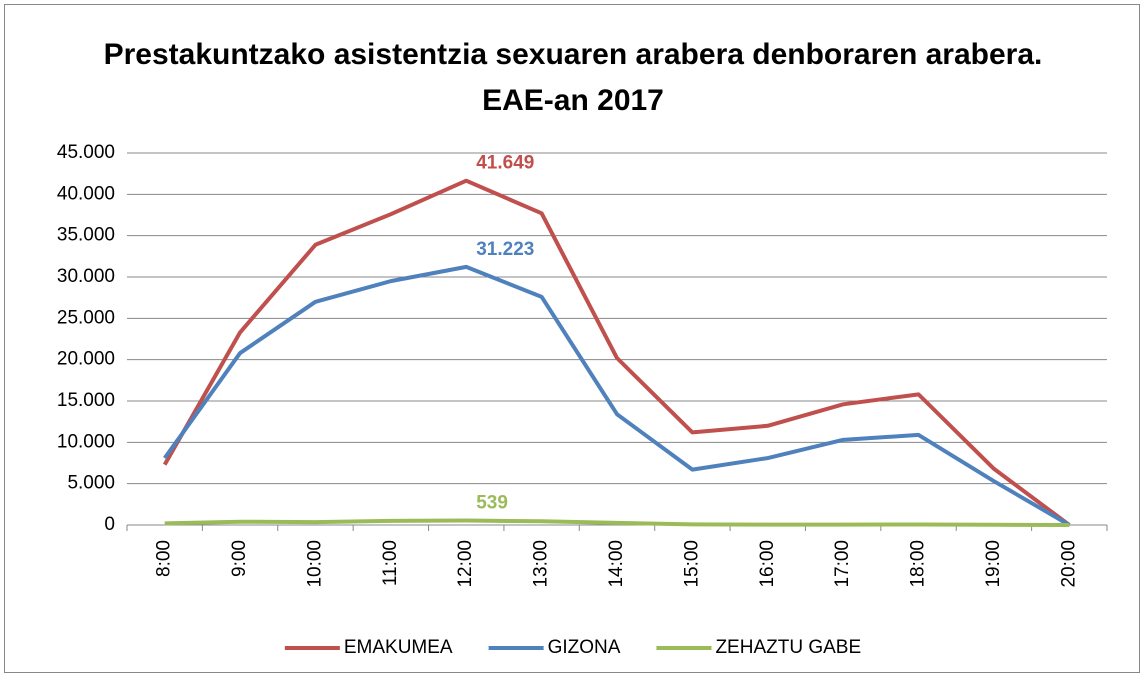 This screenshot has width=1146, height=677. I want to click on x-tick-label: 13:00, so click(541, 564).